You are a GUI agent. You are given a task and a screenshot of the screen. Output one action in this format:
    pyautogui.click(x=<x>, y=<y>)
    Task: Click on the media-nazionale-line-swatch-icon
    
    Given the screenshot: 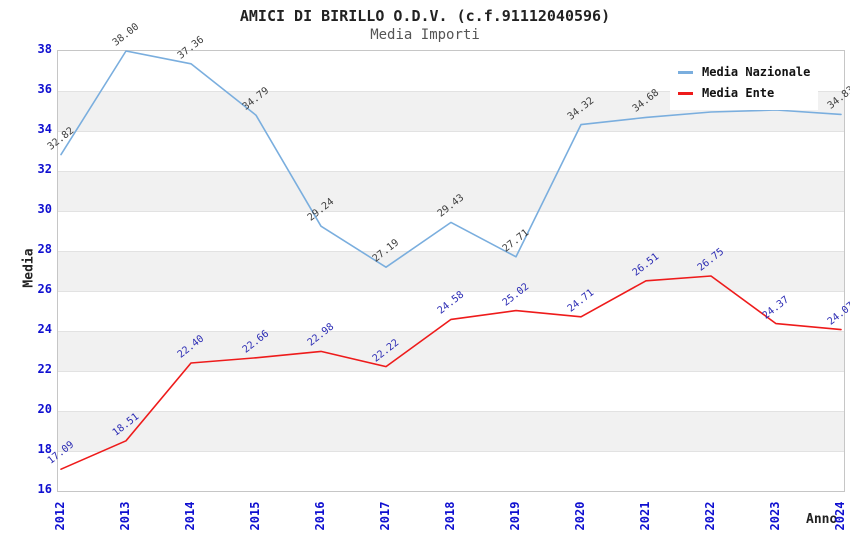 What is the action you would take?
    pyautogui.click(x=685, y=72)
    